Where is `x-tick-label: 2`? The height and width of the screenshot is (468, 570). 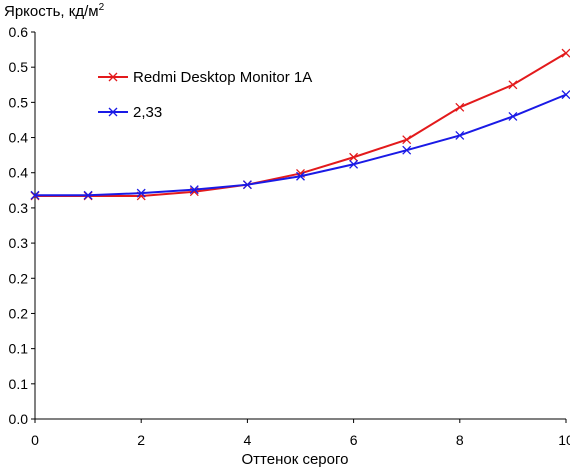 x-tick-label: 2 is located at coordinates (141, 440).